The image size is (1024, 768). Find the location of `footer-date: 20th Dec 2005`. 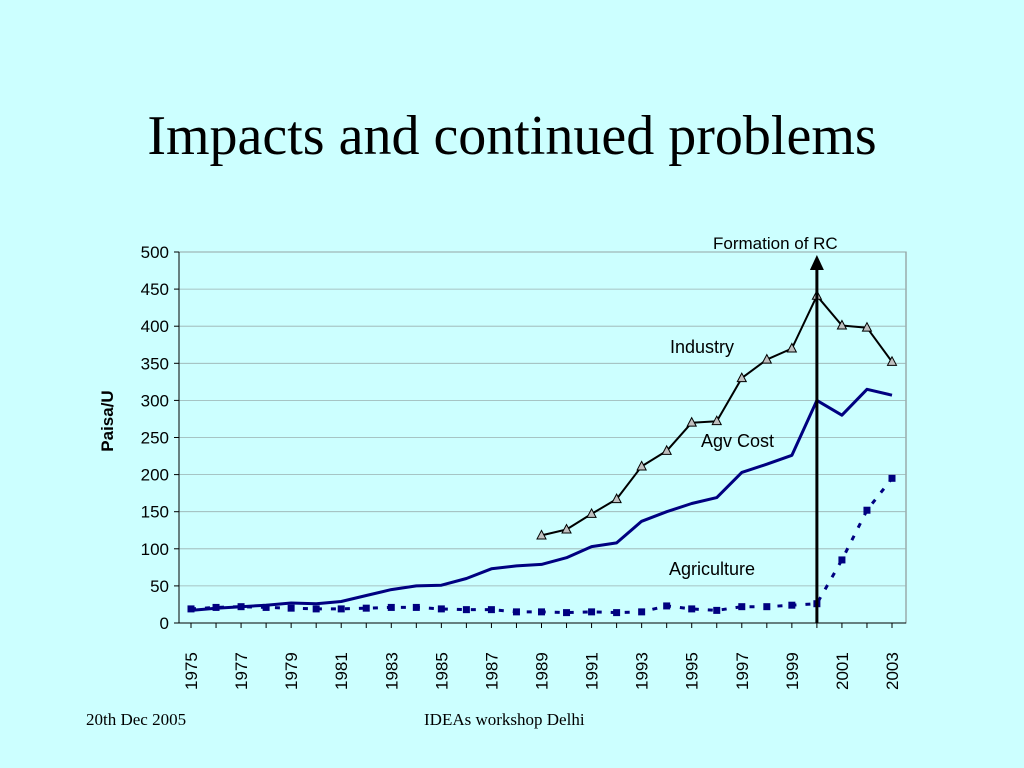

footer-date: 20th Dec 2005 is located at coordinates (136, 719).